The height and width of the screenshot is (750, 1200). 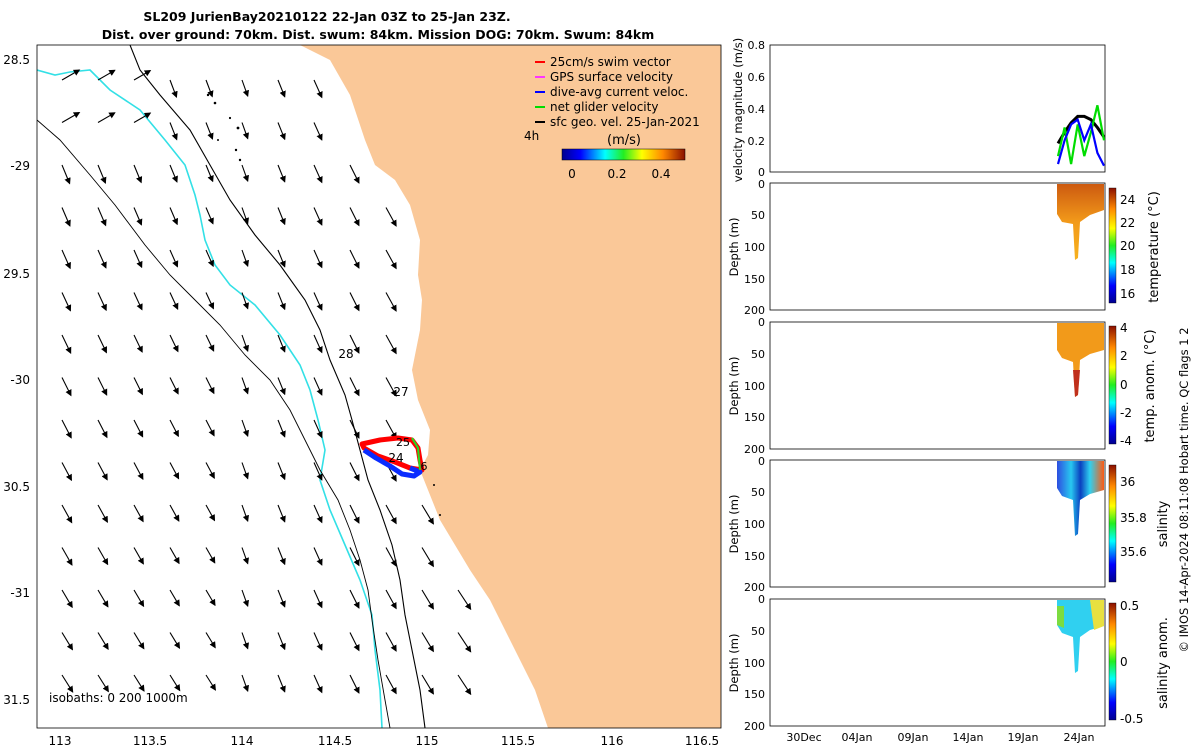 I want to click on map-x-ticks: 113 113.5 114 114.5 115 115.5 116 116.5, so click(x=384, y=741).